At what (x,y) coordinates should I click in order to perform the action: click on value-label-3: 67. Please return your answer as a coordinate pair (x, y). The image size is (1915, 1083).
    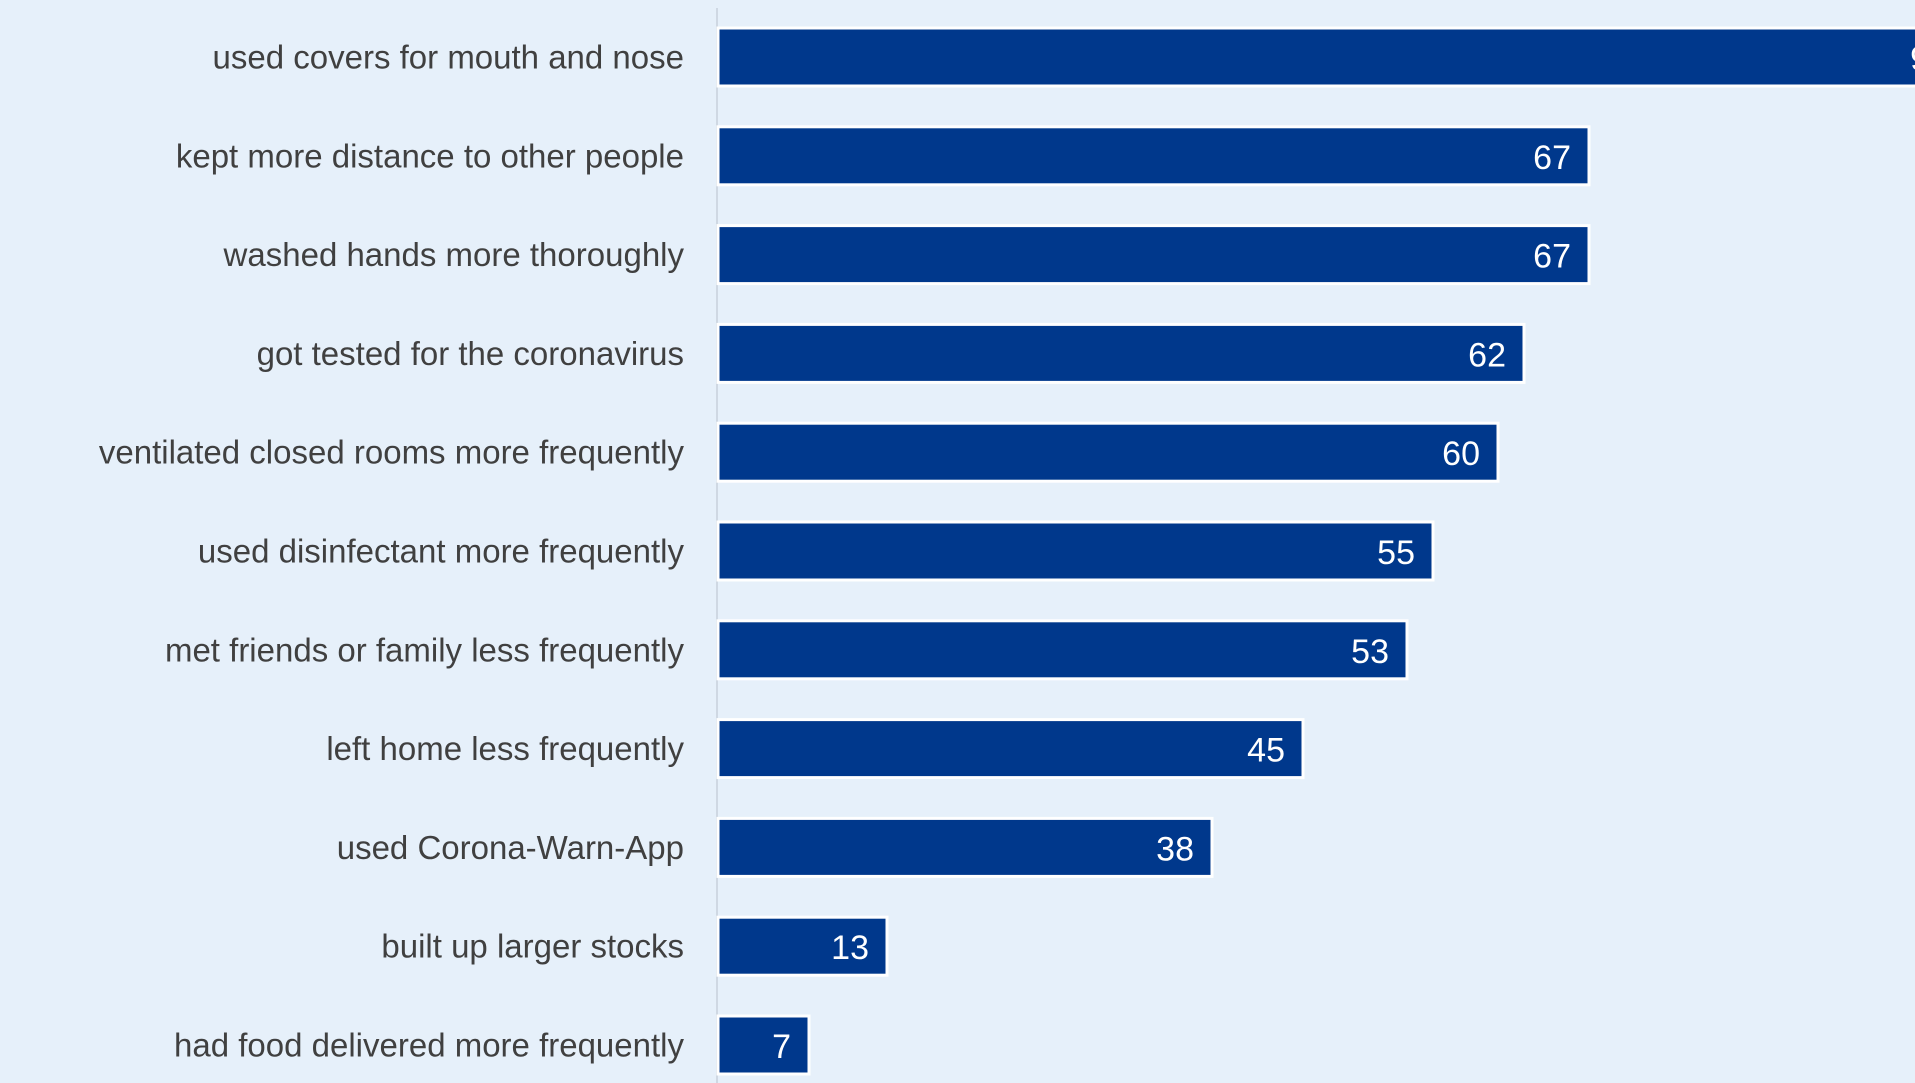
    Looking at the image, I should click on (1552, 257).